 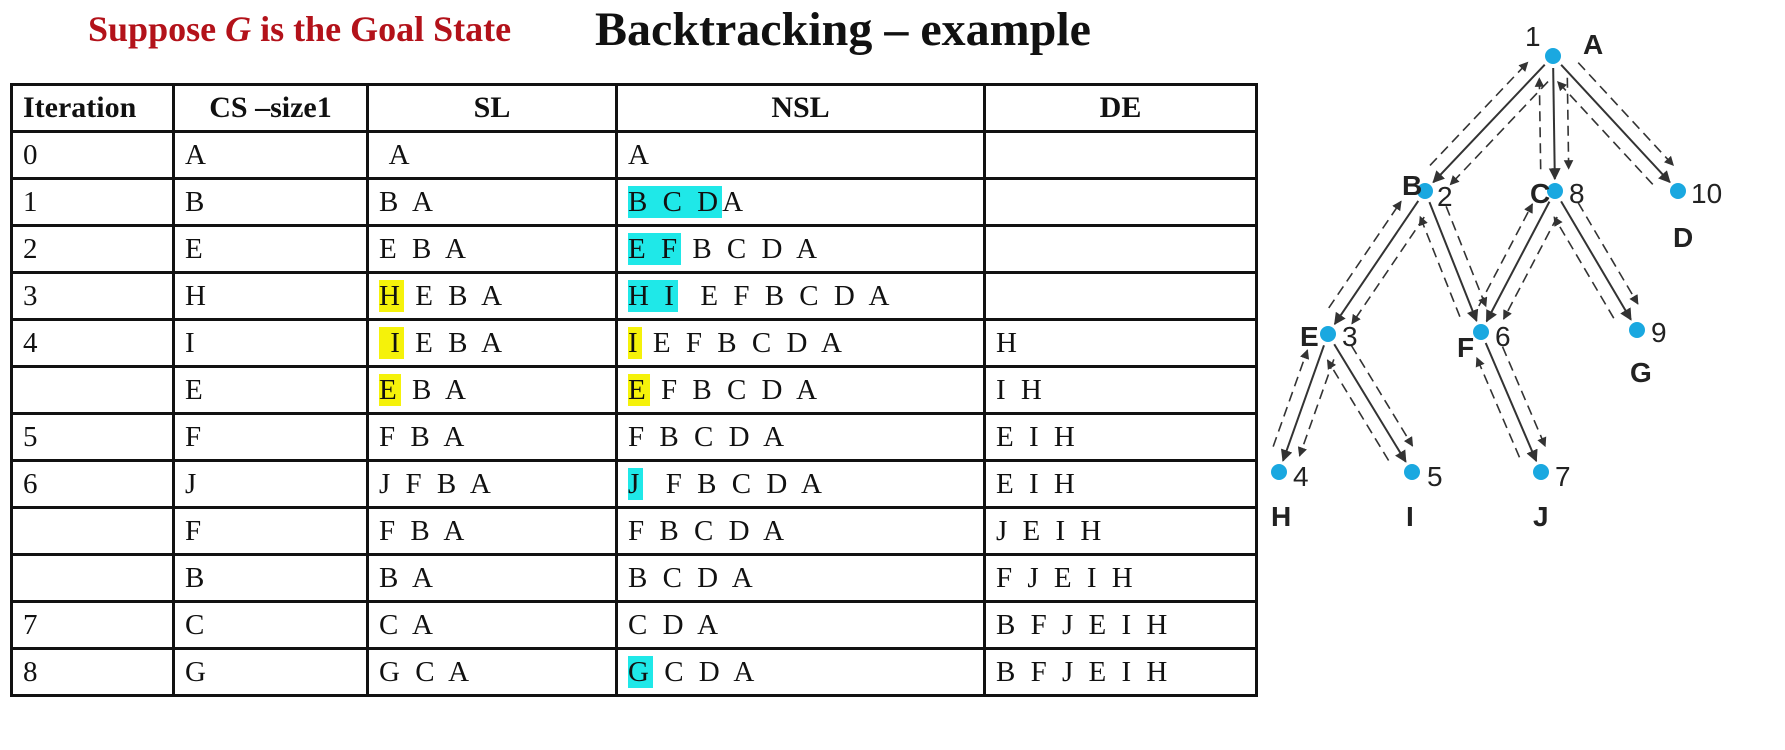 What do you see at coordinates (636, 483) in the screenshot?
I see `highlighted-entry: J` at bounding box center [636, 483].